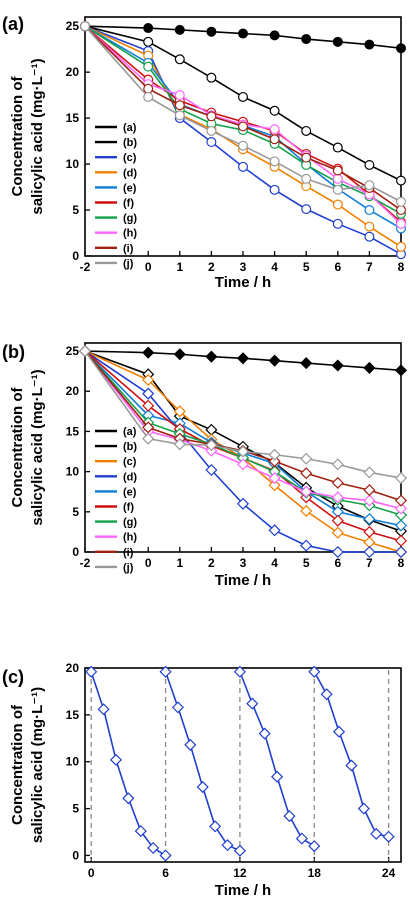 The image size is (410, 898). I want to click on x-tick-label: 2, so click(211, 267).